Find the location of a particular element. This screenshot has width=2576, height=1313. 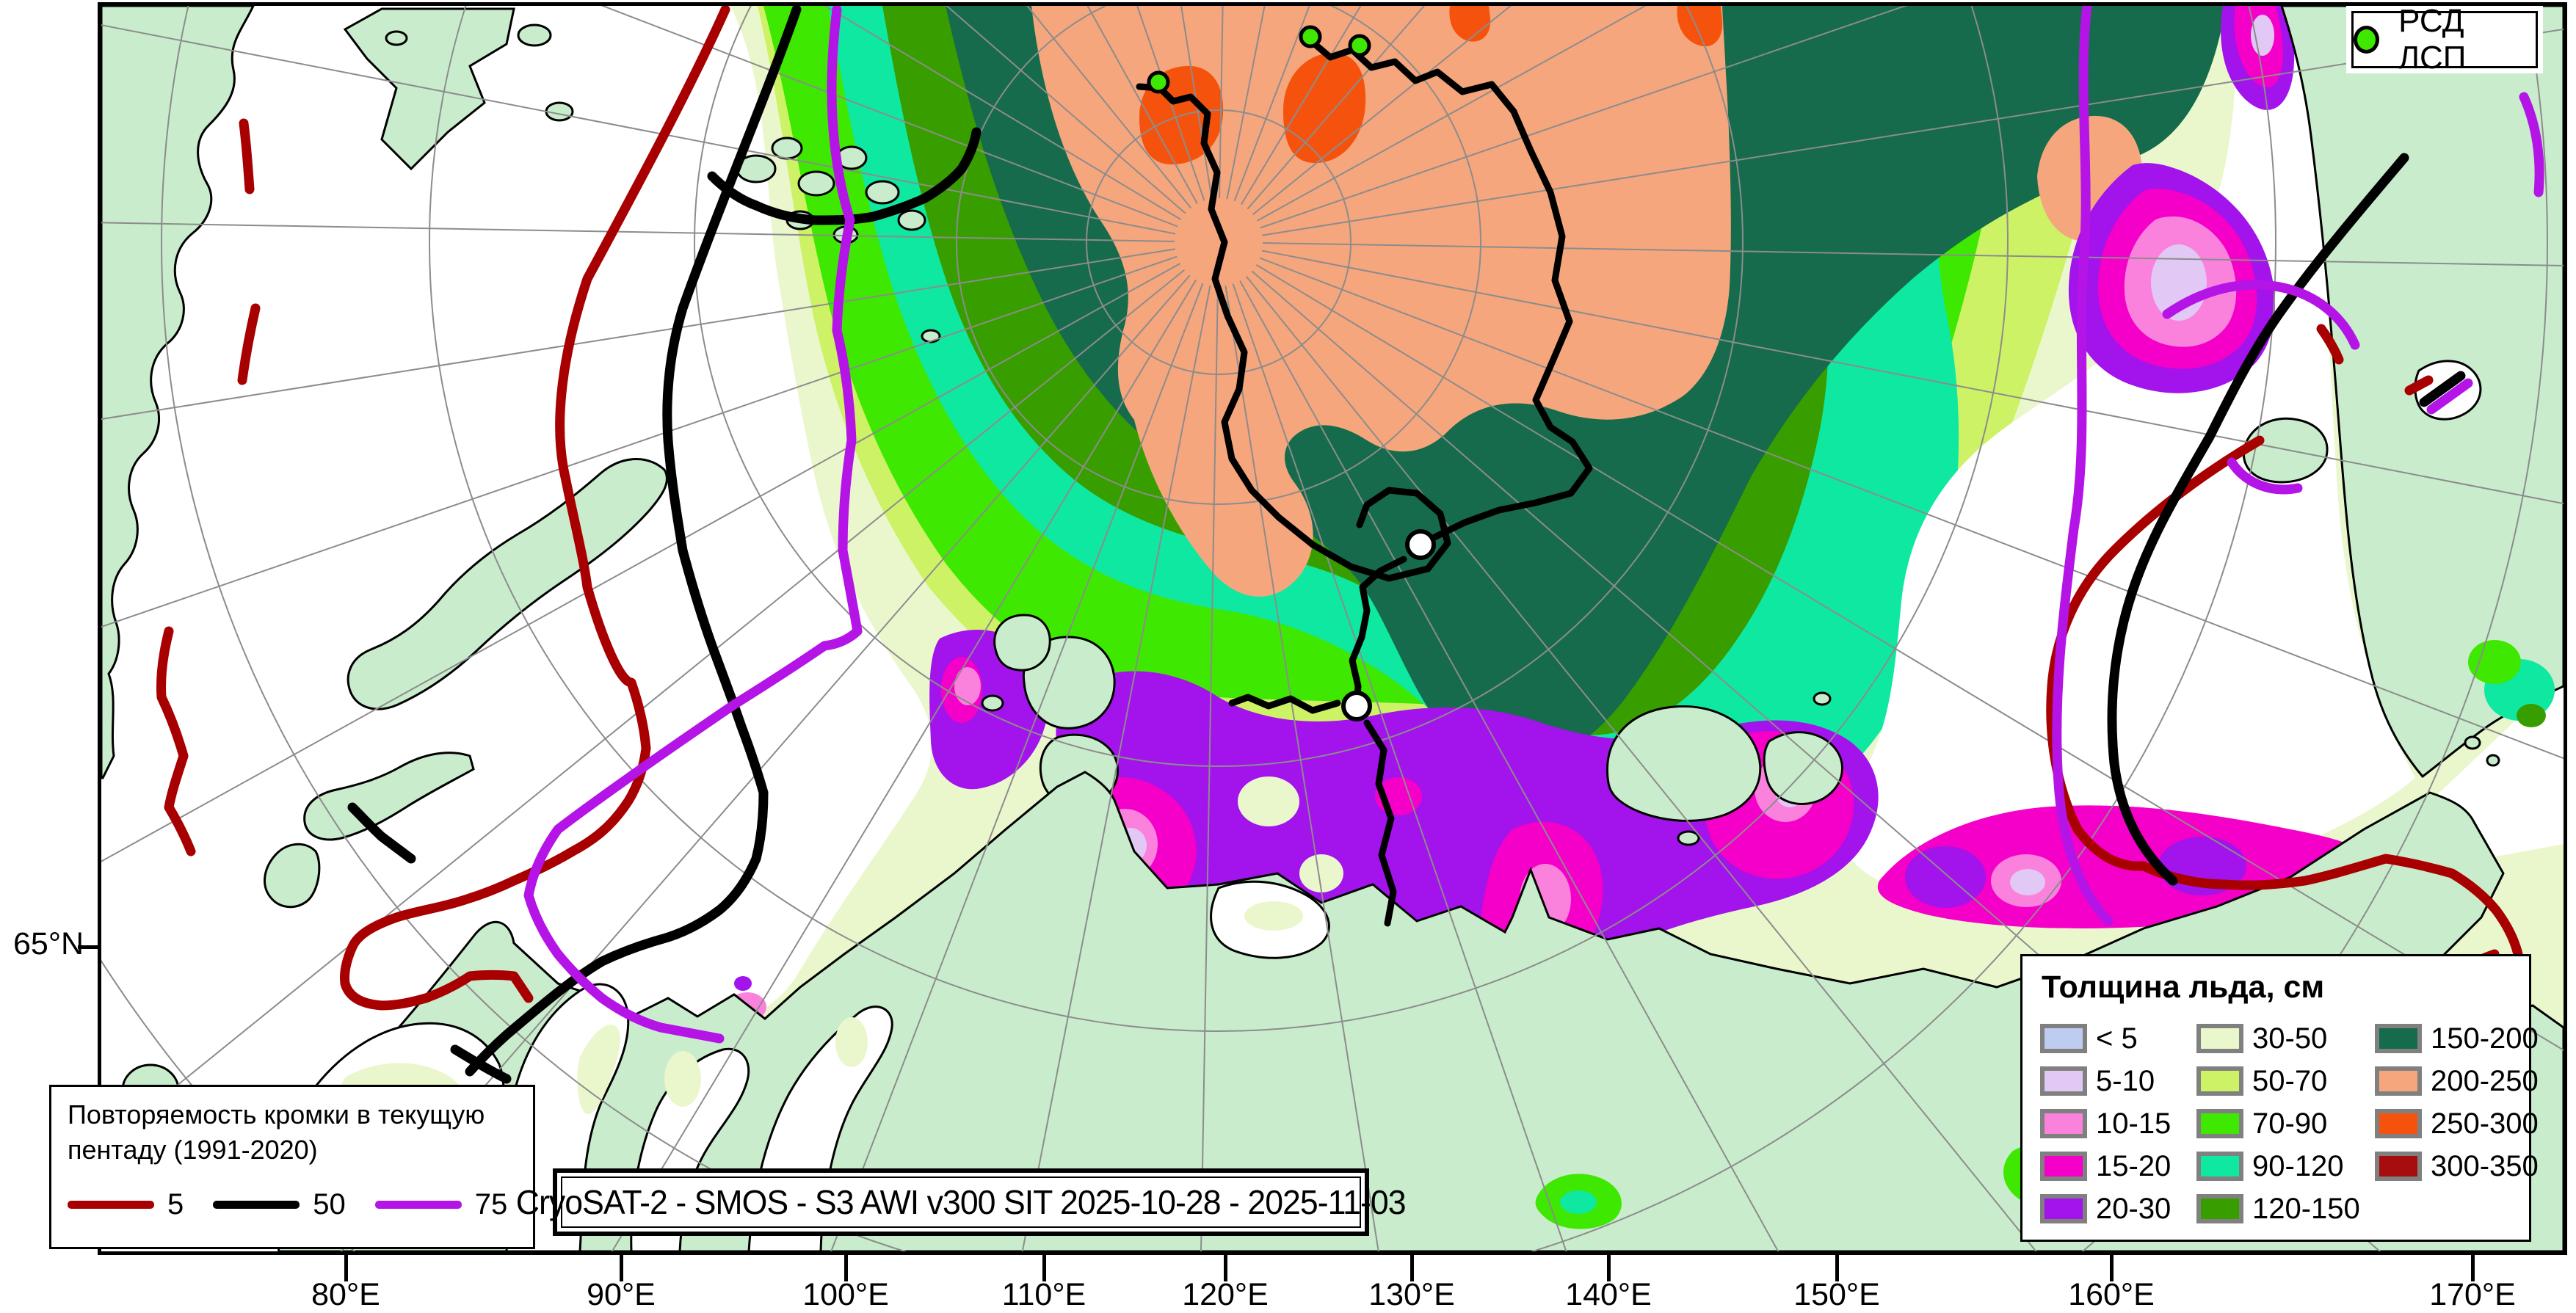

legend-item: 70-90 is located at coordinates (2283, 1123).